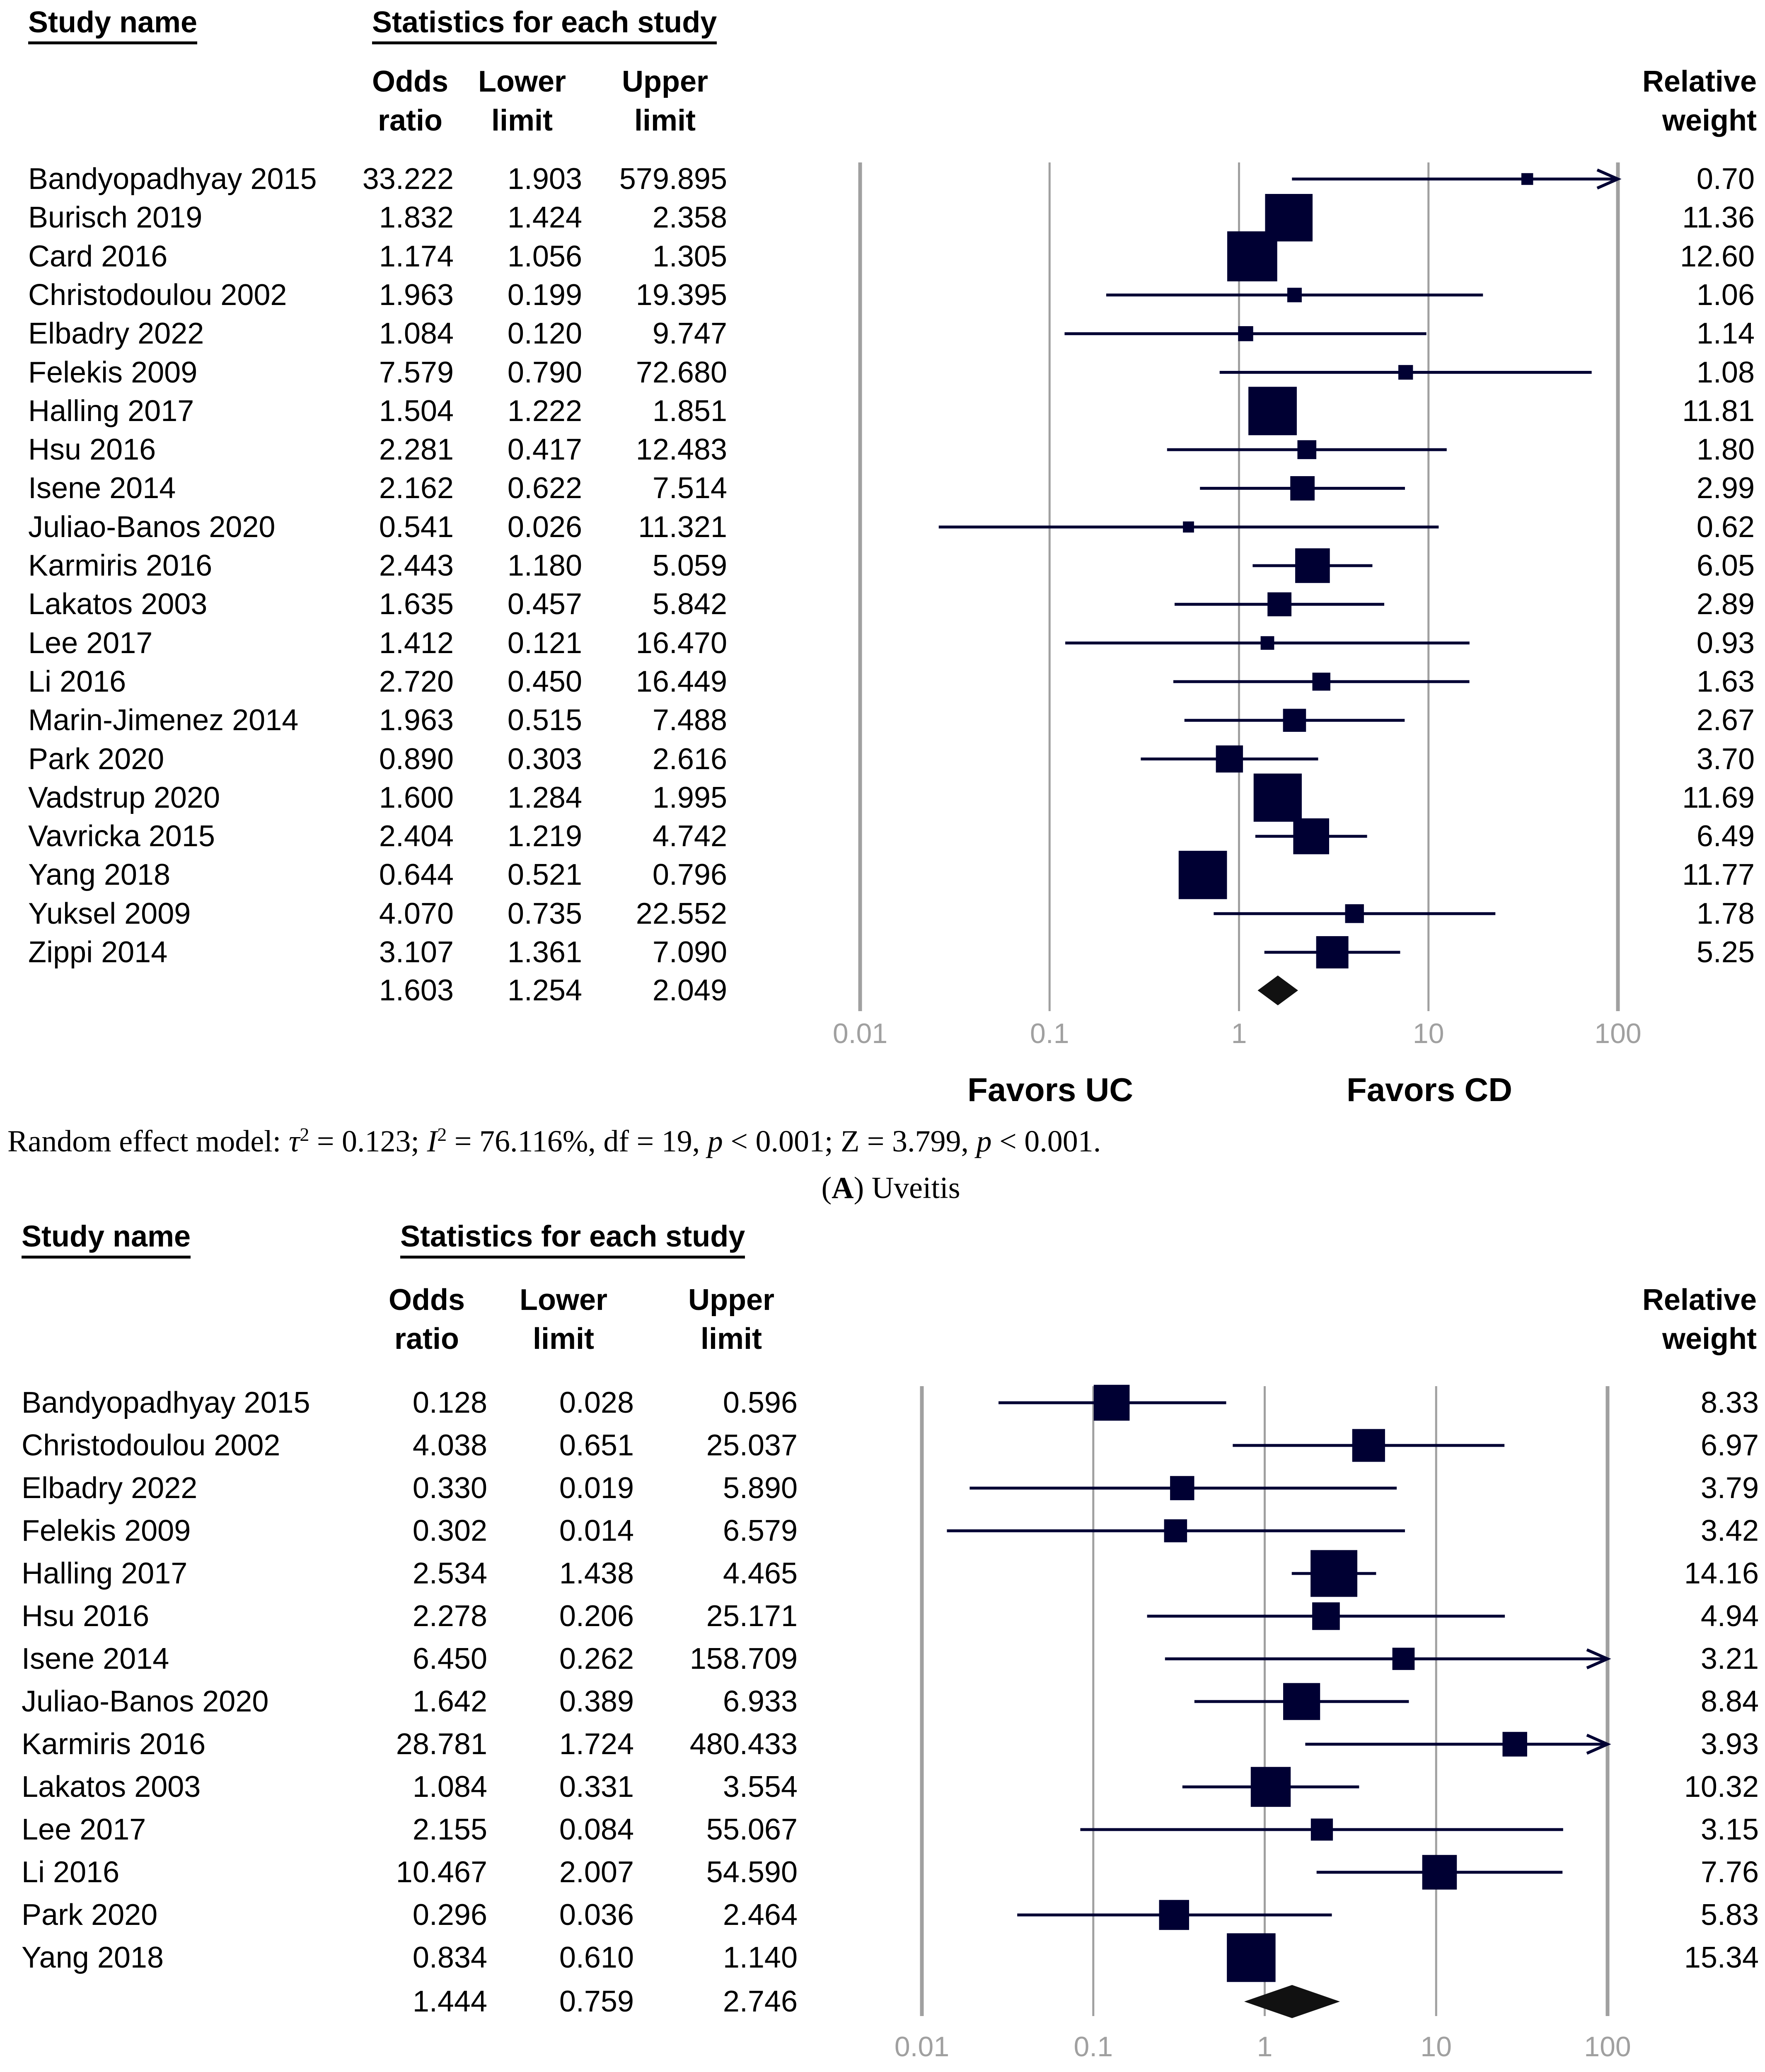  I want to click on study-name: Yuksel 2009, so click(109, 913).